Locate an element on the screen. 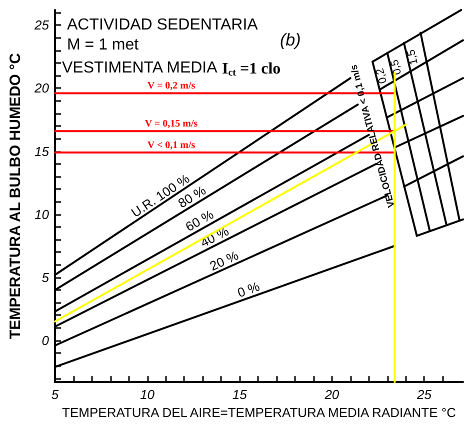 This screenshot has width=465, height=424. x-axis-title: TEMPERATURA DEL AIRE=TEMPERATURA MEDIA RADIANTE °C is located at coordinates (259, 412).